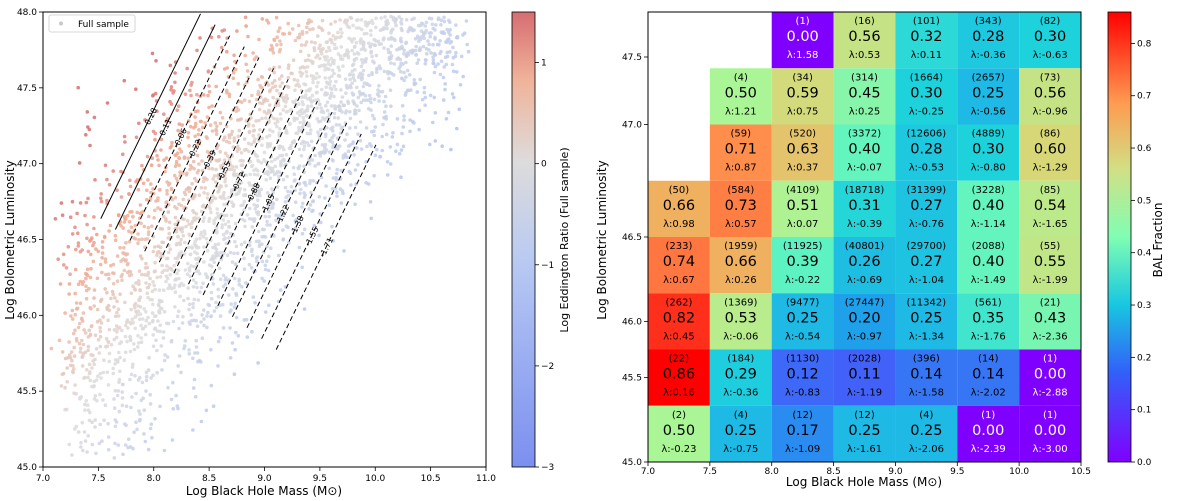 Image resolution: width=1200 pixels, height=501 pixels. I want to click on cell-count: (4), so click(741, 77).